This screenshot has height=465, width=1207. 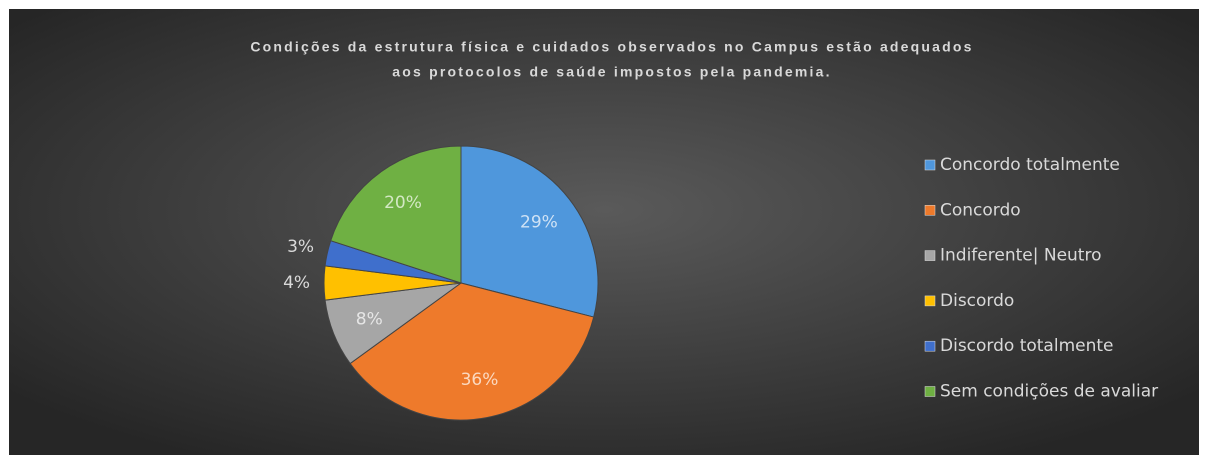 I want to click on legend-label: Indiferente| Neutro, so click(x=1020, y=256).